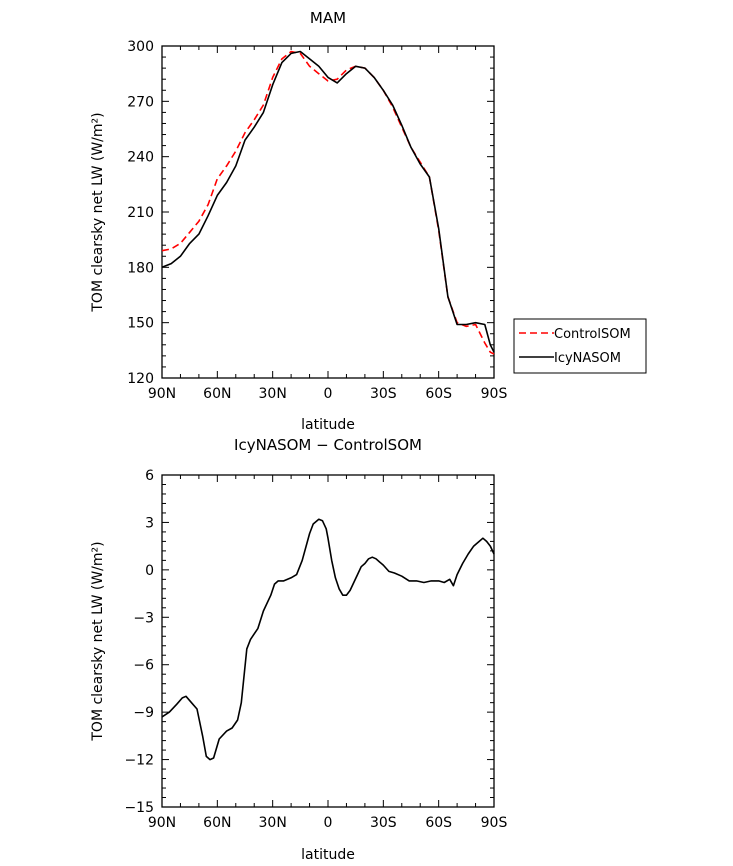 This screenshot has width=733, height=866. What do you see at coordinates (143, 666) in the screenshot?
I see `y-tick-label: −6` at bounding box center [143, 666].